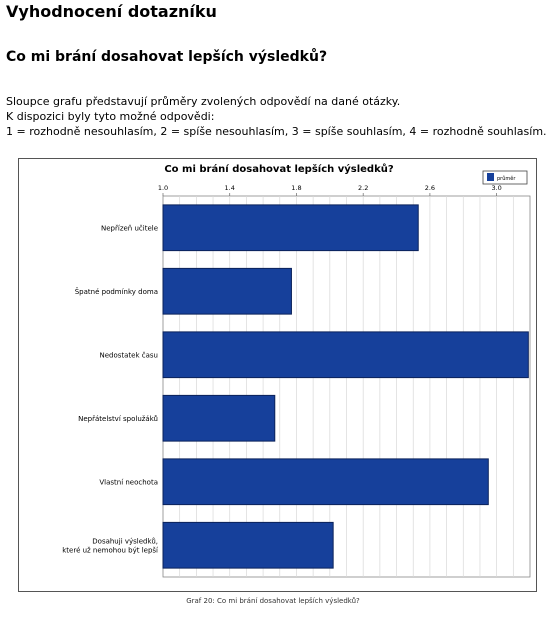 This screenshot has width=546, height=621. I want to click on legend: průměr, so click(505, 177).